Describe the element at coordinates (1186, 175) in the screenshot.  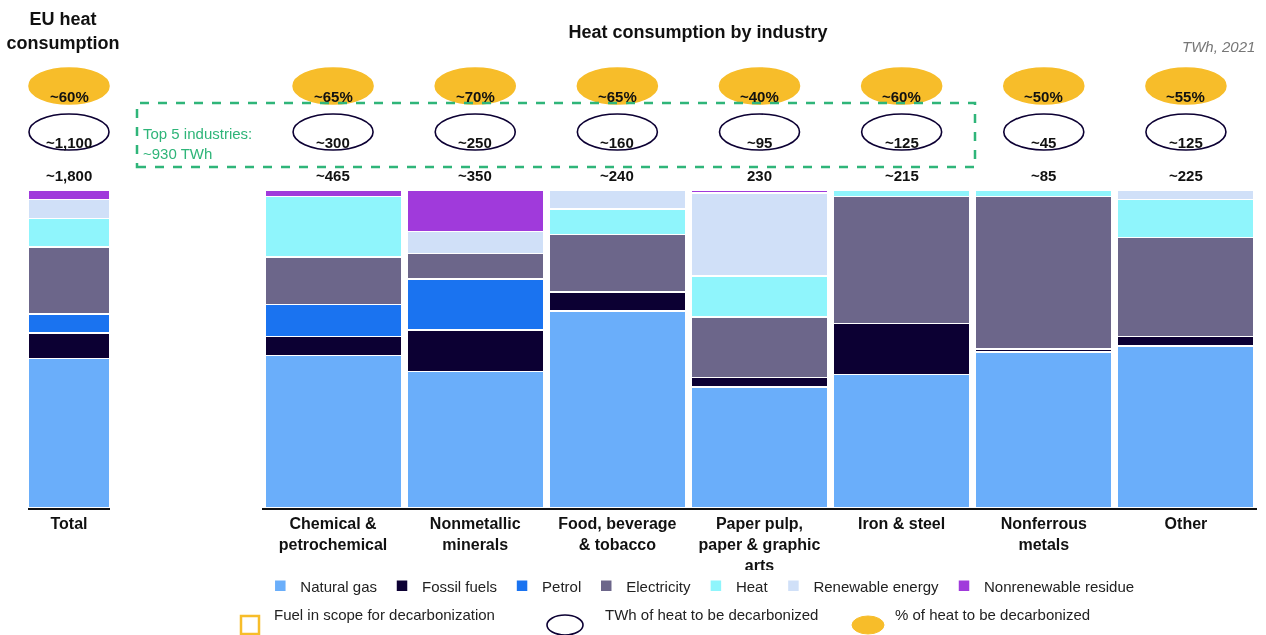
I see `text: ~225` at that location.